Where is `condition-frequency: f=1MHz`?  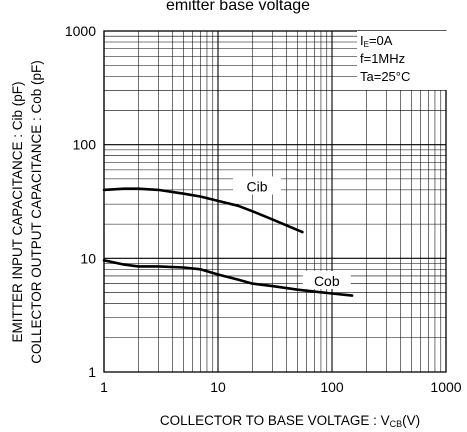 condition-frequency: f=1MHz is located at coordinates (382, 58).